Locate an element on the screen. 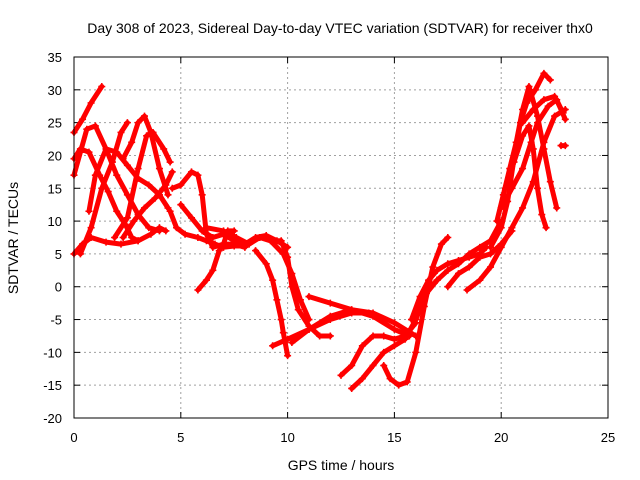 This screenshot has width=640, height=480. y-tick-label: 20 is located at coordinates (55, 155).